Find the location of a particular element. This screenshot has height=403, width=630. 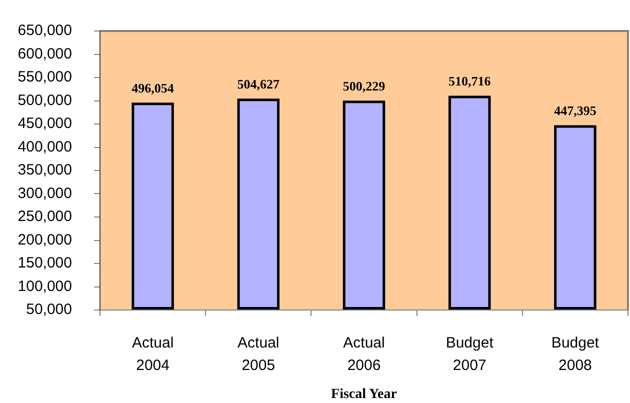

x-tick-label: Actual 2006 is located at coordinates (364, 354).